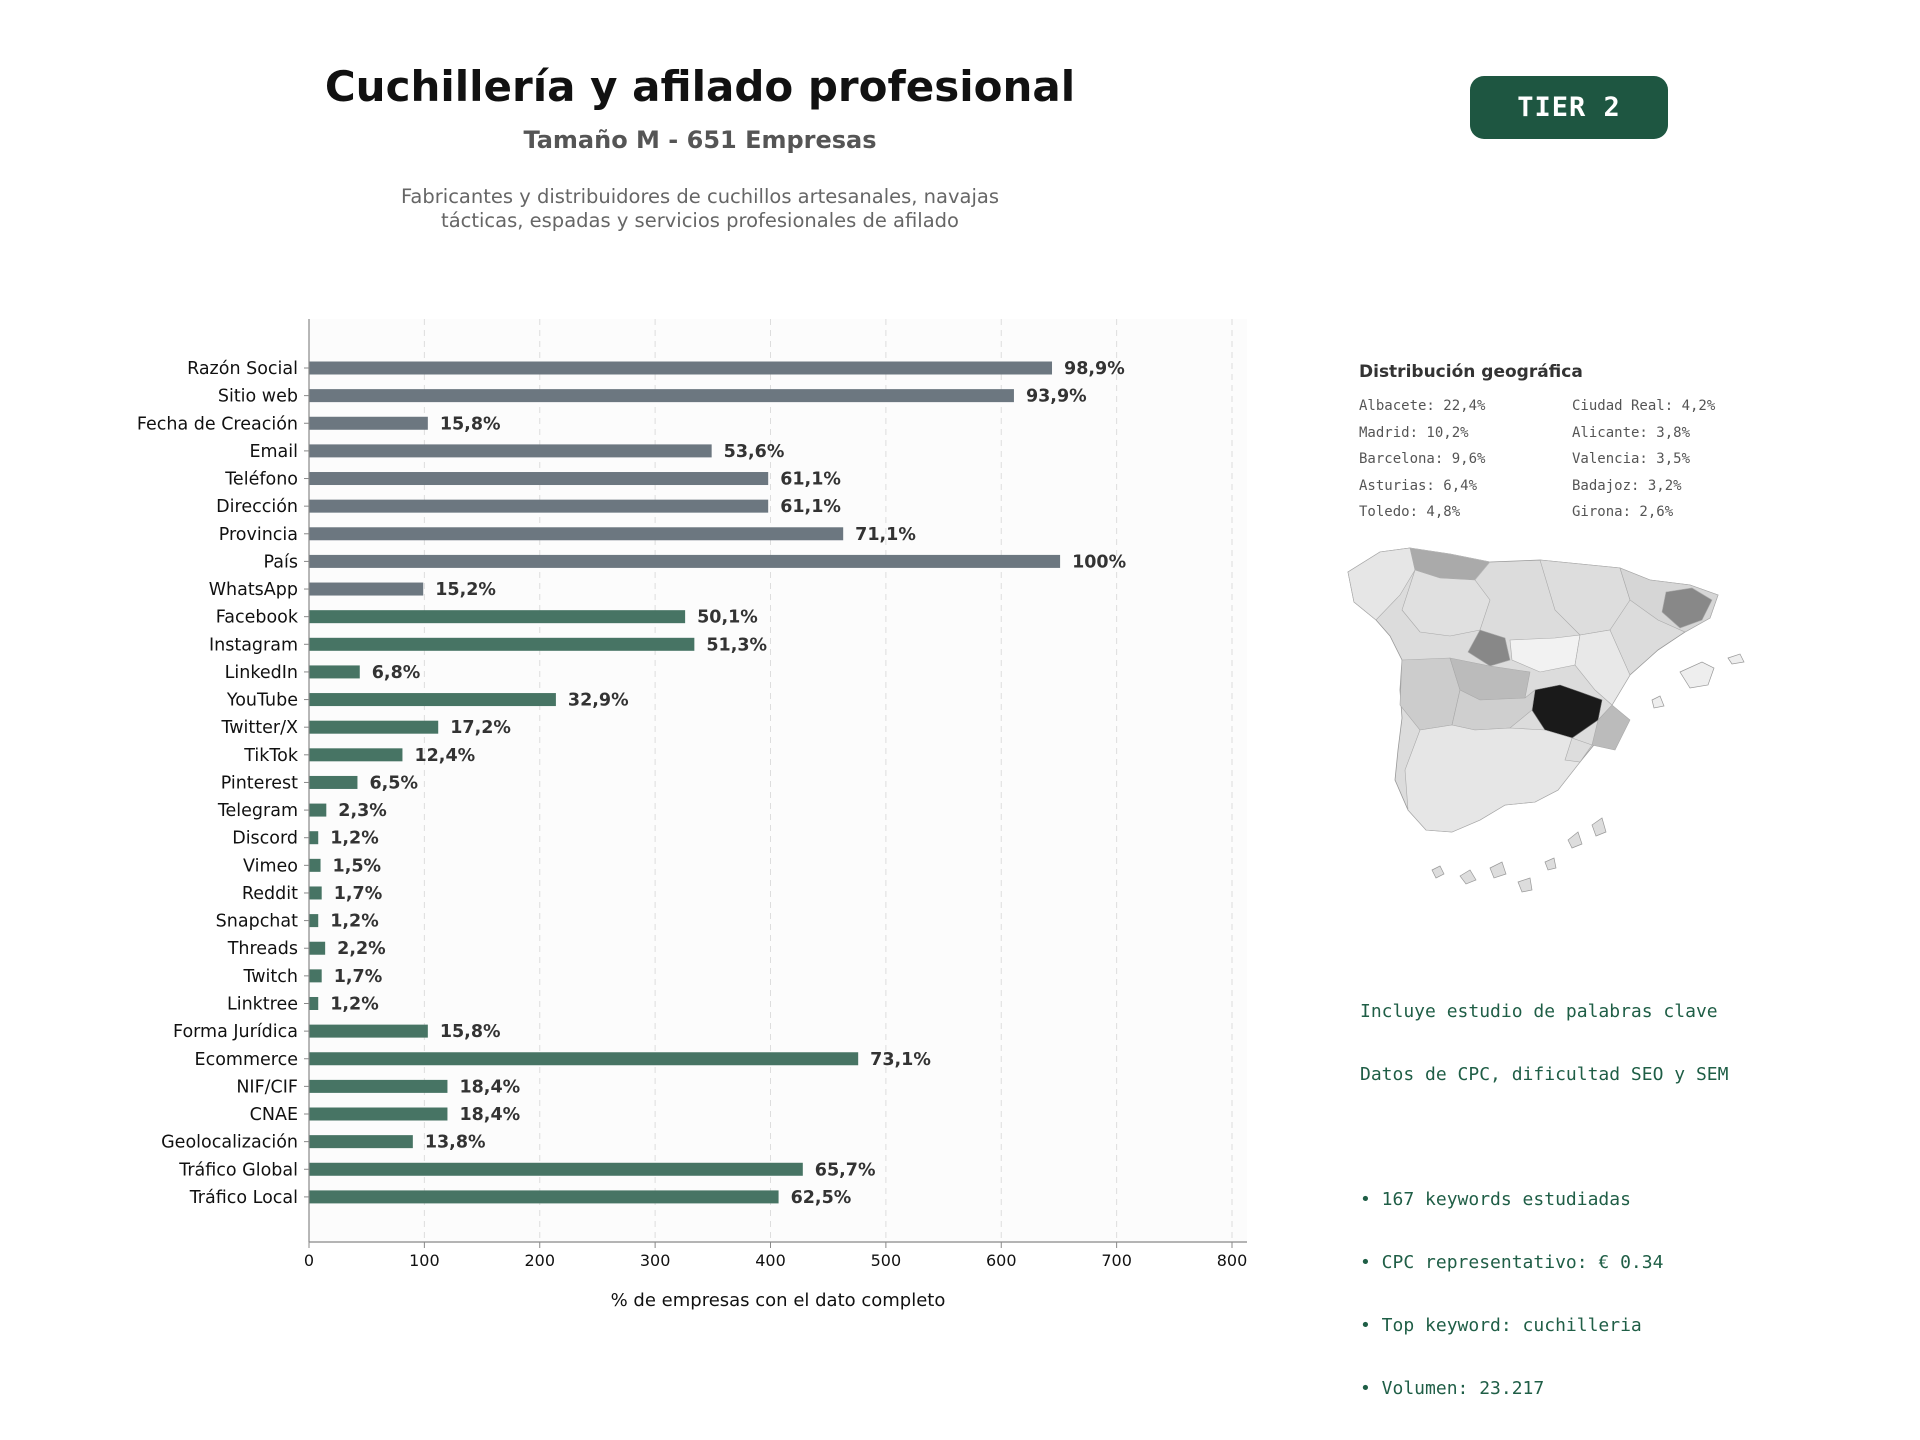 The height and width of the screenshot is (1440, 1920). Describe the element at coordinates (238, 1170) in the screenshot. I see `category-label: Tráfico Global` at that location.